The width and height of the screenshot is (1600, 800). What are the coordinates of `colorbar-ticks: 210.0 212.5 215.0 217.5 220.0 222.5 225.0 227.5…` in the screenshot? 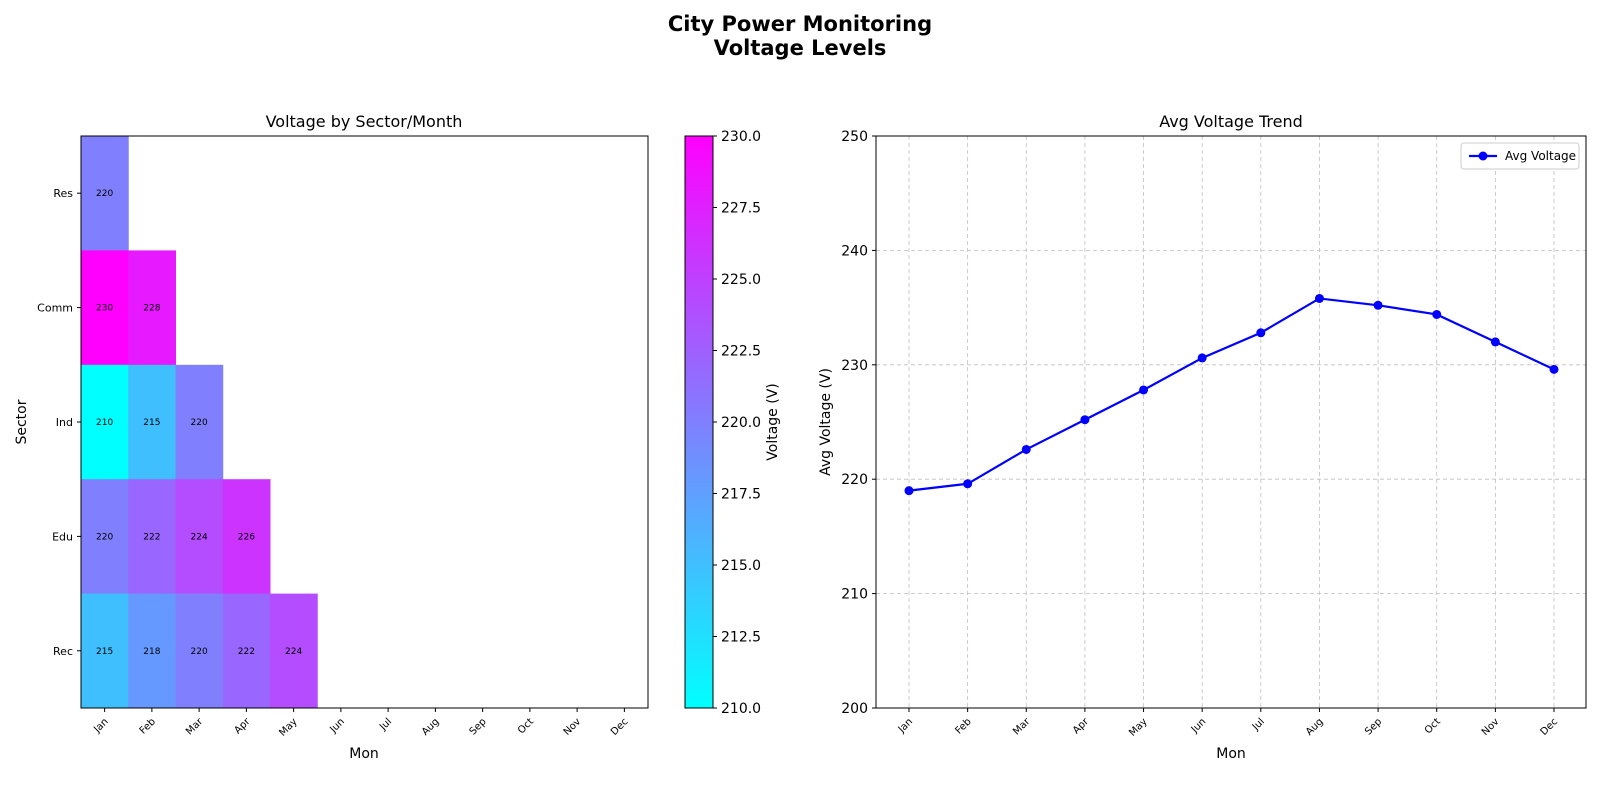 It's located at (737, 423).